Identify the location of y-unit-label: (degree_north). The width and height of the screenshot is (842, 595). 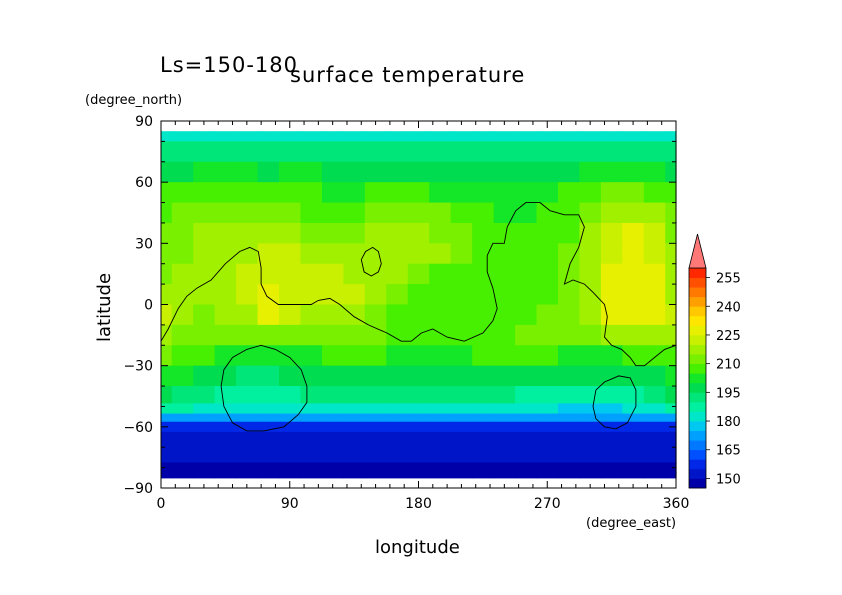
(133, 100).